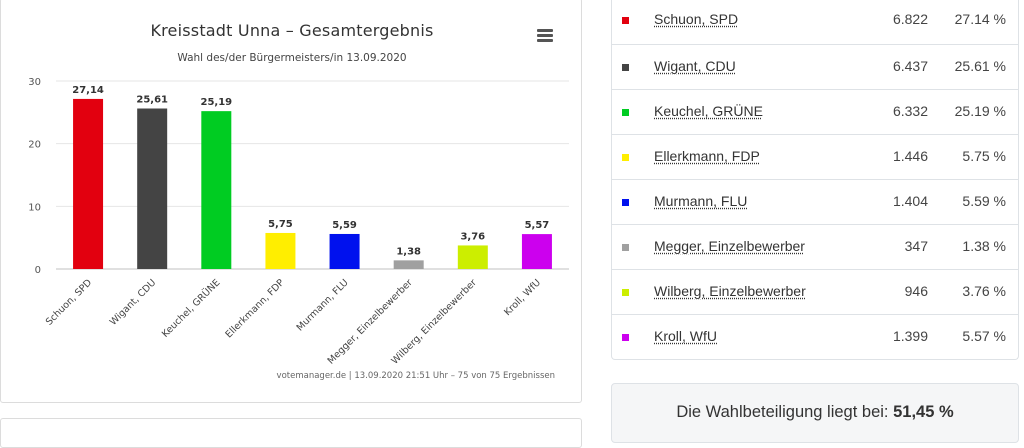 The image size is (1024, 448). What do you see at coordinates (815, 291) in the screenshot?
I see `result-row: Wilberg, Einzelbewerber 946 3.76 %` at bounding box center [815, 291].